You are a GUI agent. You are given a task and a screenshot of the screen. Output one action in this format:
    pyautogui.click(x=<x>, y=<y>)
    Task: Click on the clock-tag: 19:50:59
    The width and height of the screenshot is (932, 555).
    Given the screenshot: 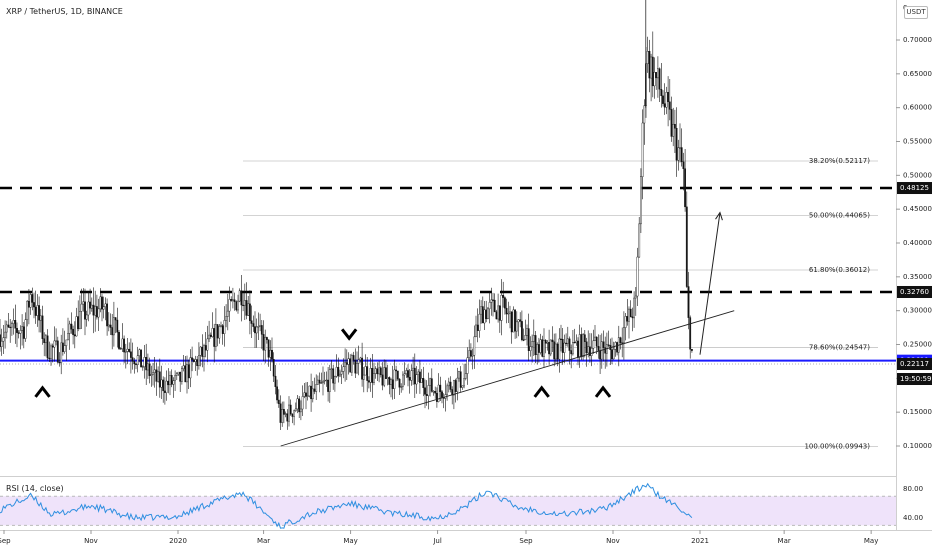 What is the action you would take?
    pyautogui.click(x=915, y=379)
    